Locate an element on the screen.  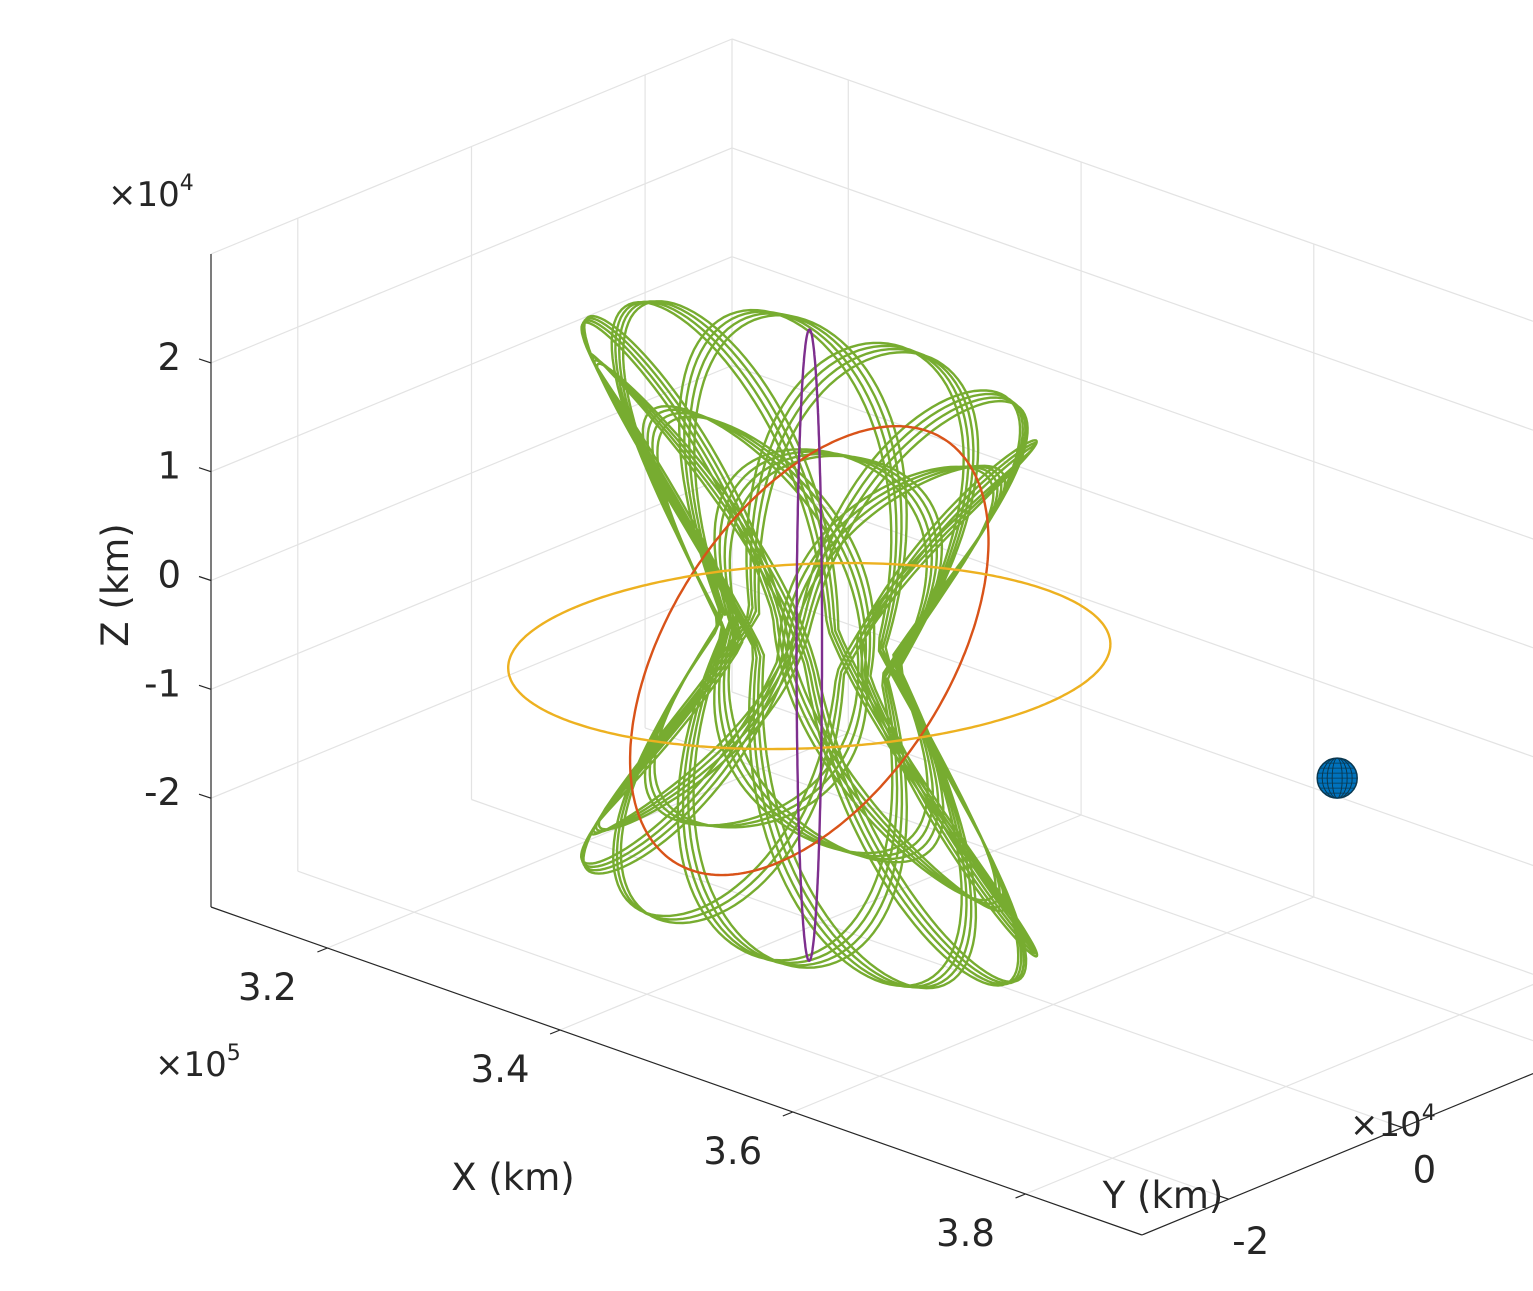
z-tick-label: 1 is located at coordinates (169, 466).